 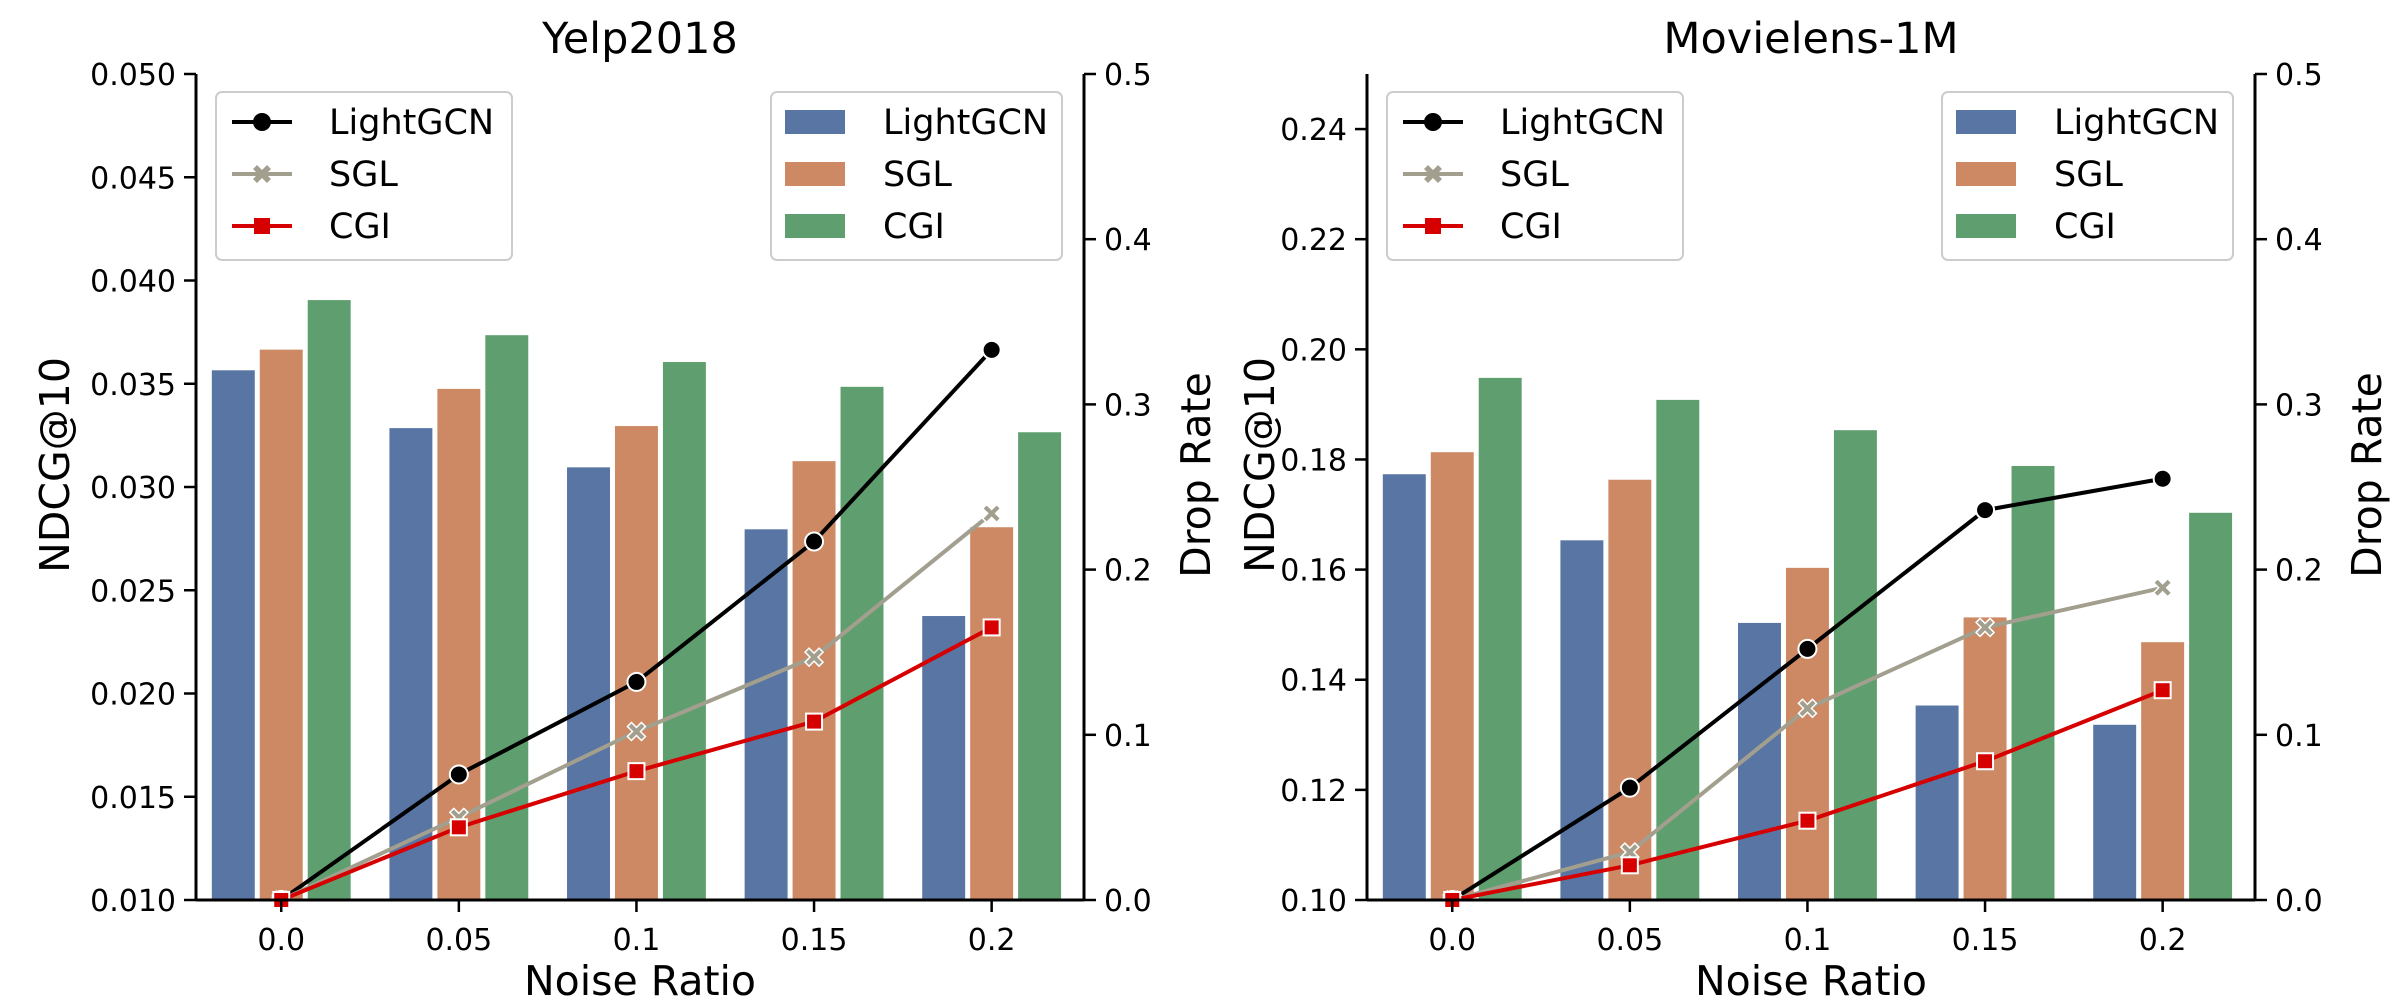 I want to click on y-tick-label: 0.20, so click(x=1313, y=350).